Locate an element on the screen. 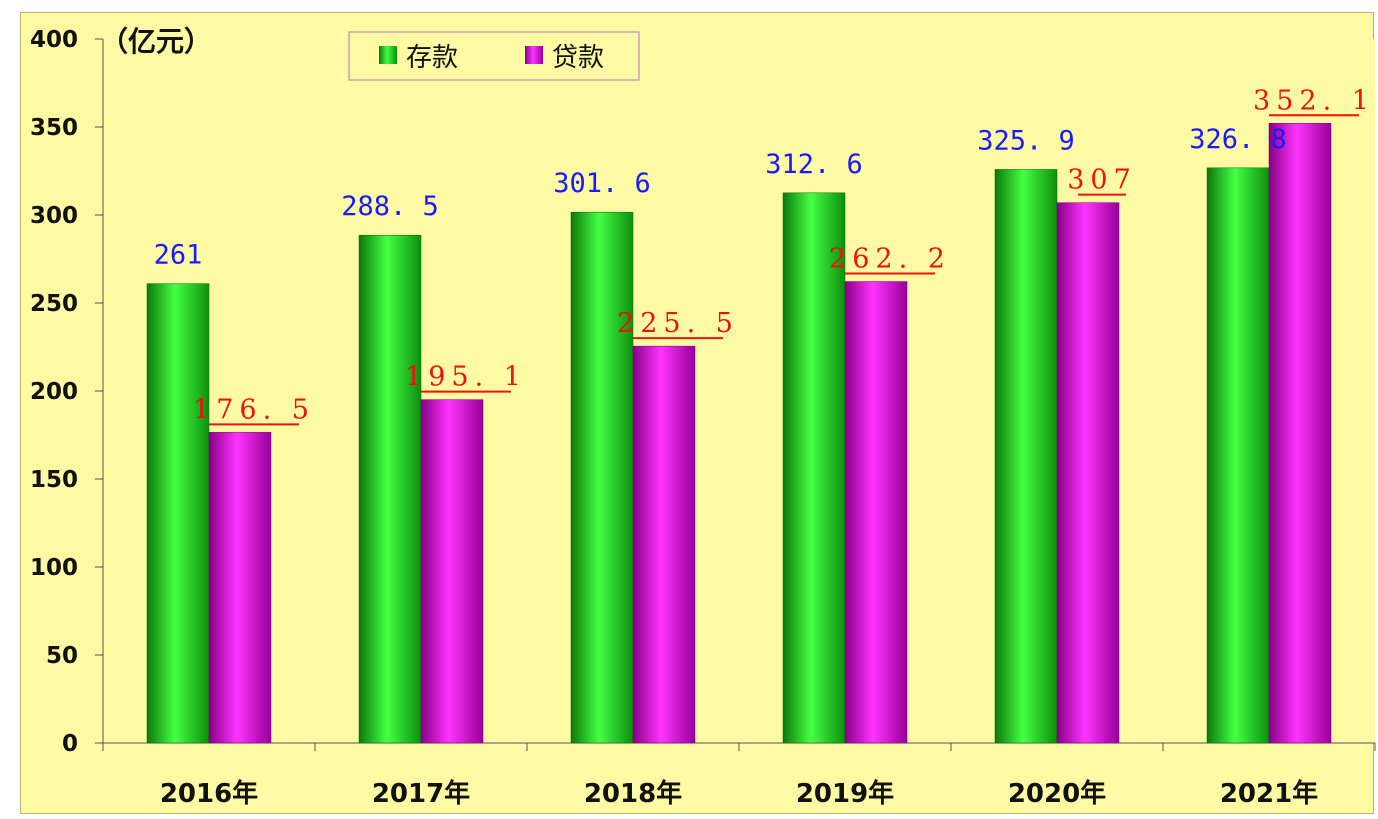  legend-swatch-deposit is located at coordinates (388, 55).